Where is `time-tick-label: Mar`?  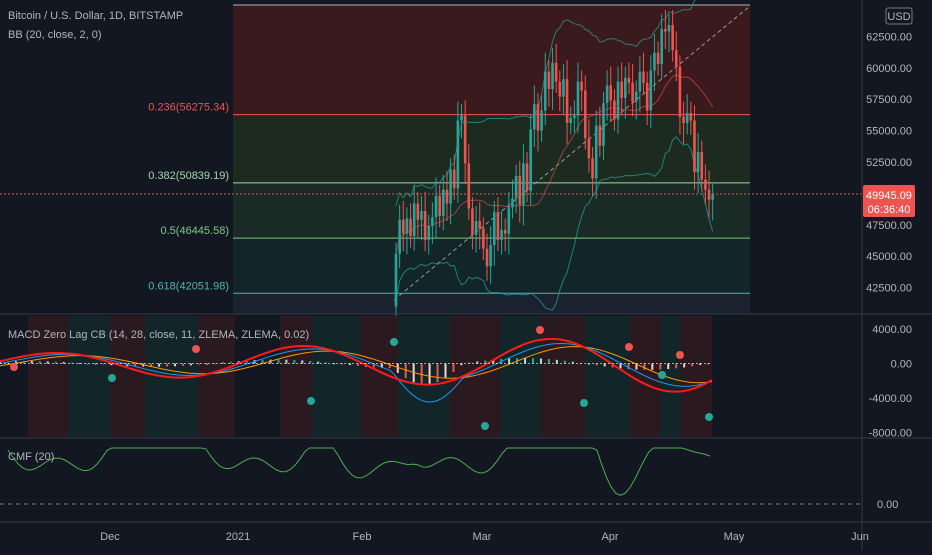 time-tick-label: Mar is located at coordinates (482, 537).